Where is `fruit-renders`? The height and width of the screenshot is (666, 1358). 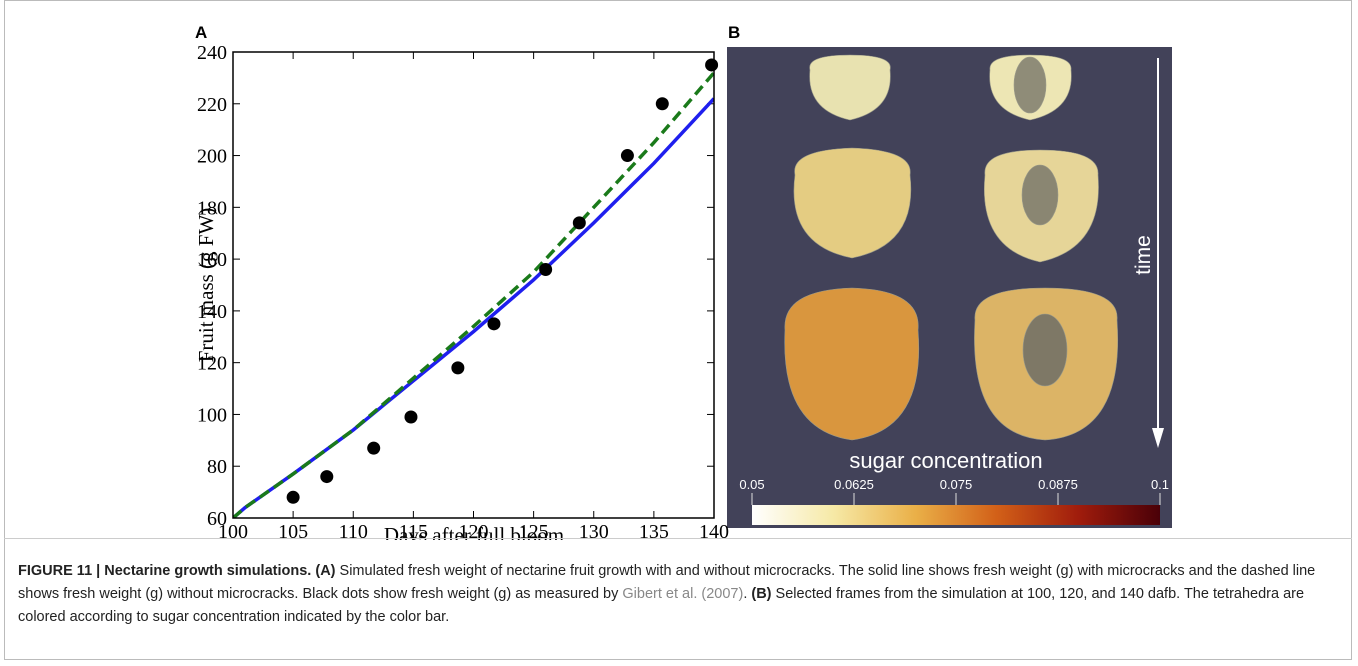 fruit-renders is located at coordinates (951, 247).